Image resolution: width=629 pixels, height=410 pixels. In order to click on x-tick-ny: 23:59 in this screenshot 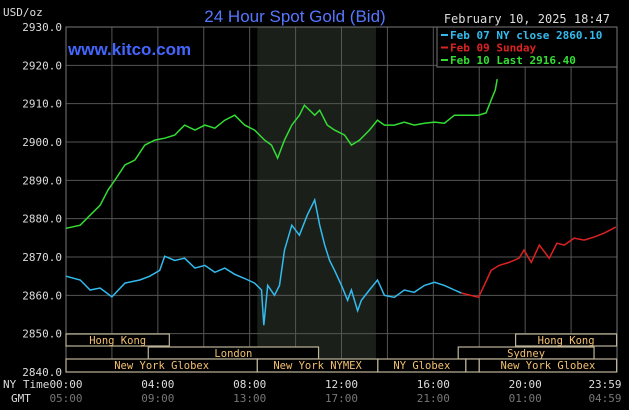, I will do `click(604, 384)`.